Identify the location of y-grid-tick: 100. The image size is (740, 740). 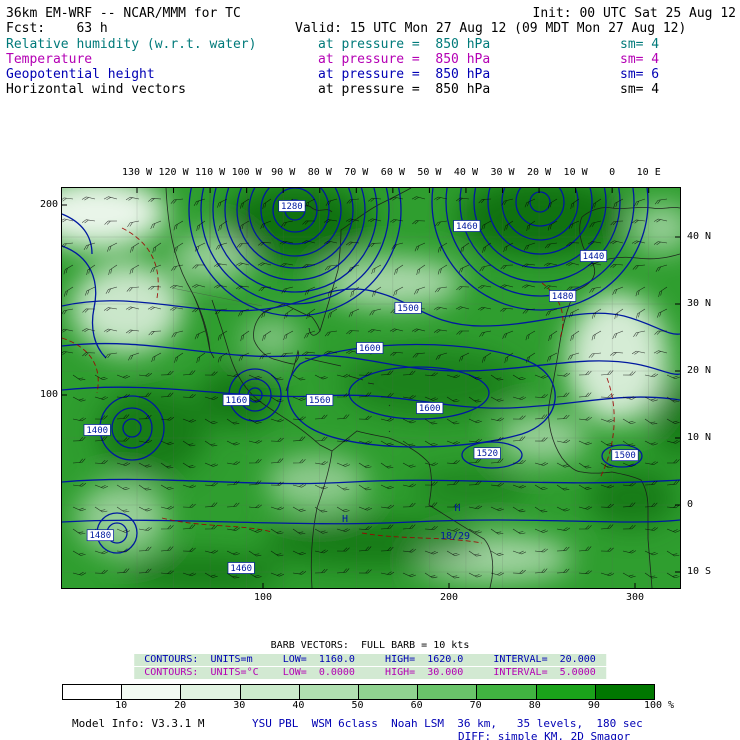
(48, 394).